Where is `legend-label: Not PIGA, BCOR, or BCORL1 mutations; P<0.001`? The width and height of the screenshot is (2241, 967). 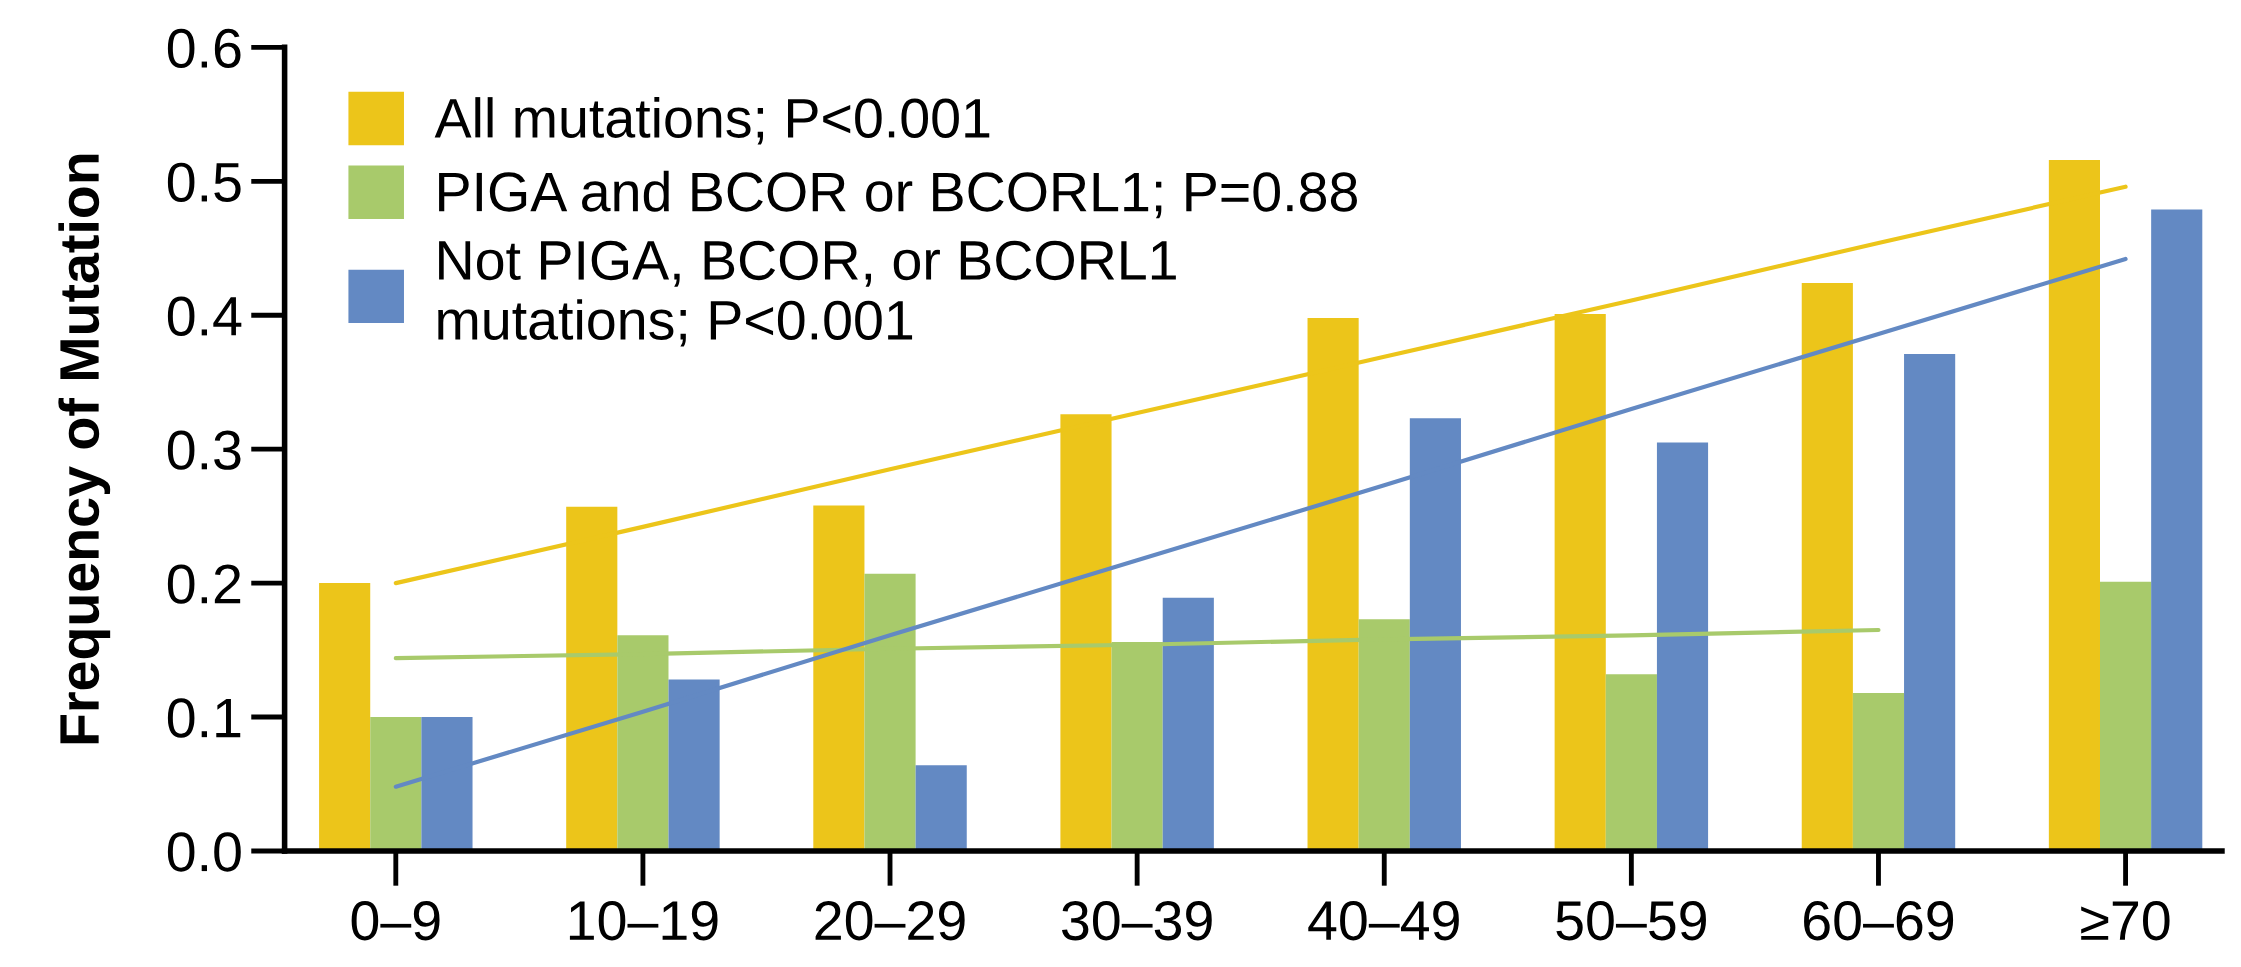
legend-label: Not PIGA, BCOR, or BCORL1 mutations; P<0.001 is located at coordinates (807, 293).